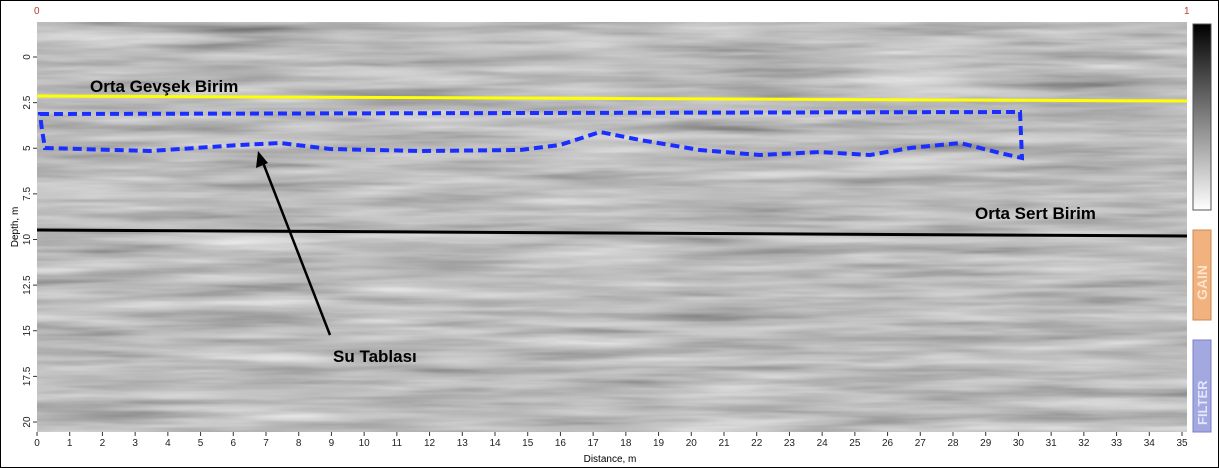 Image resolution: width=1219 pixels, height=468 pixels. What do you see at coordinates (855, 443) in the screenshot?
I see `x-tick-label: 25` at bounding box center [855, 443].